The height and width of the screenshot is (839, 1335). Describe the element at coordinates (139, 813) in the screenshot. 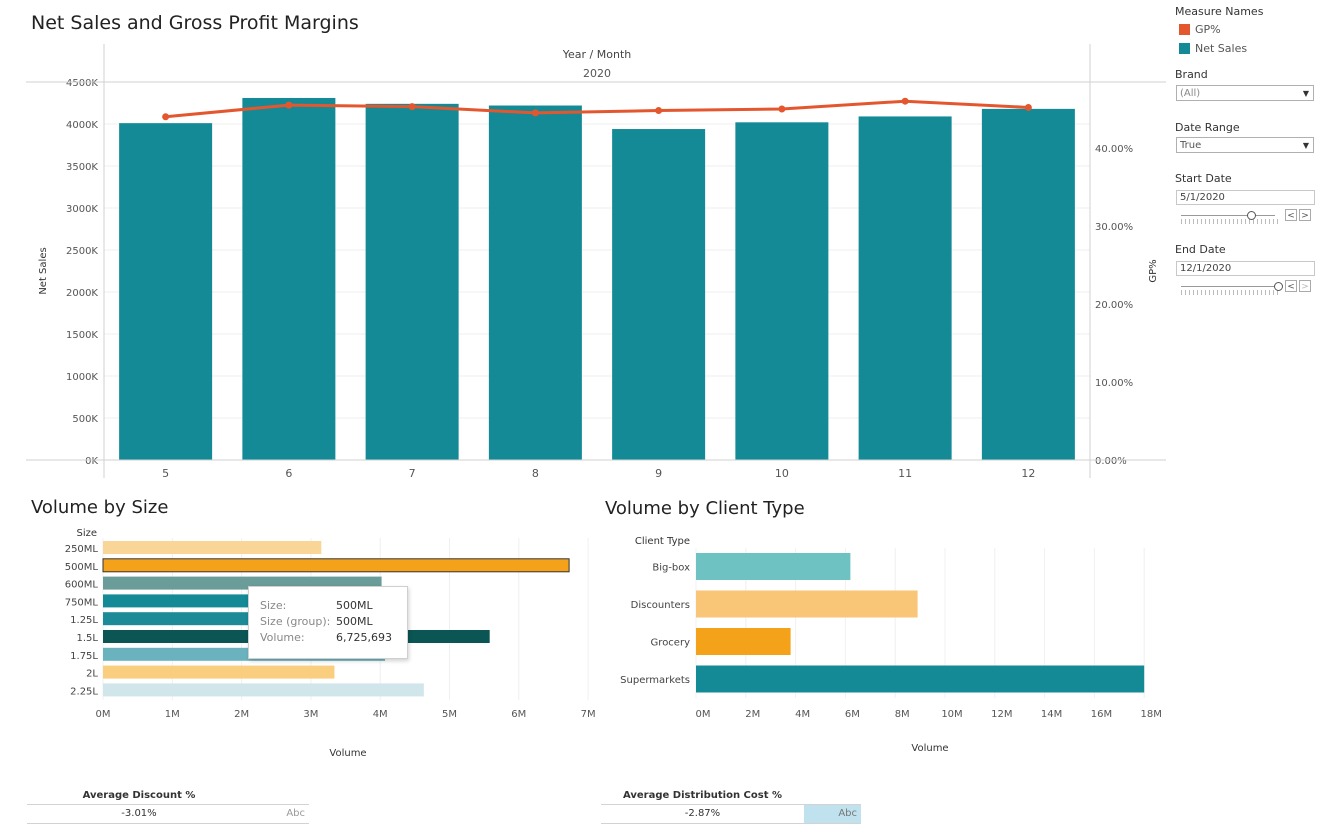

I see `avg-discount-value: -3.01%` at that location.